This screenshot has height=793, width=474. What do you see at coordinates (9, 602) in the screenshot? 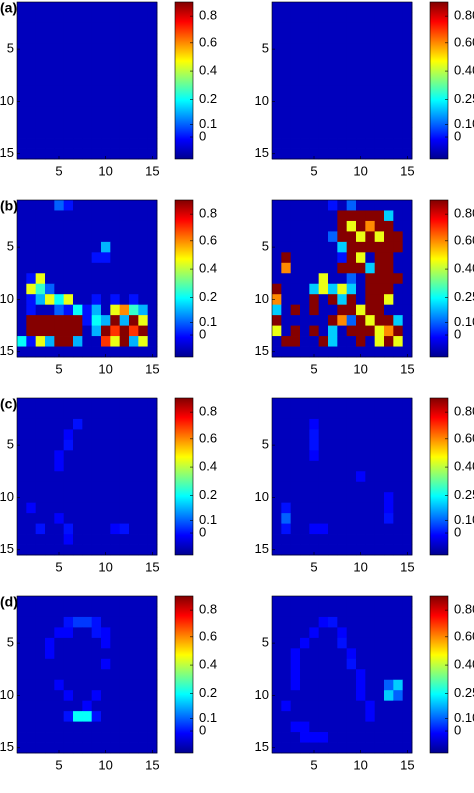
I see `panel-label: (d)` at bounding box center [9, 602].